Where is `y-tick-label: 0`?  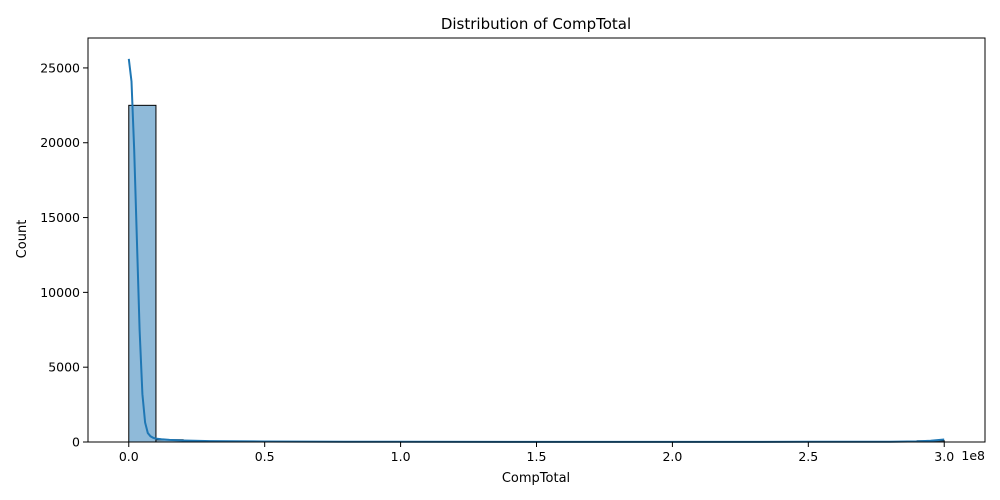
y-tick-label: 0 is located at coordinates (76, 442).